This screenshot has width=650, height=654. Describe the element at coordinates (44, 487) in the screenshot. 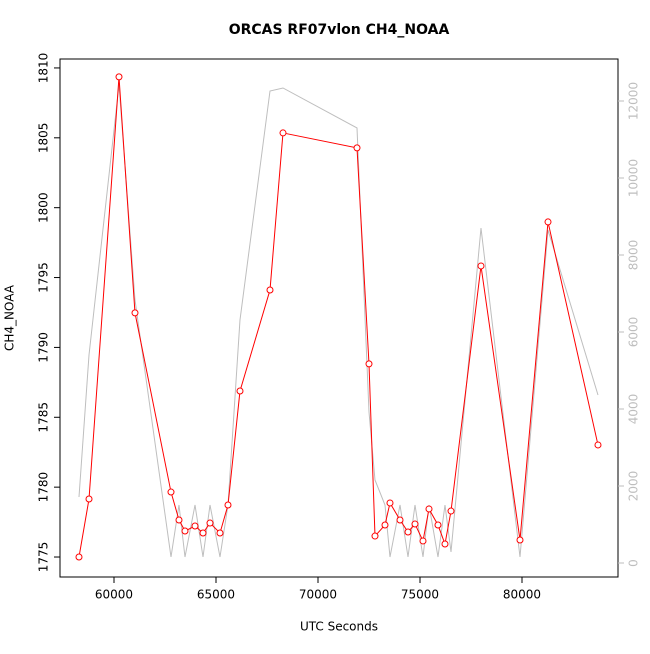

I see `y-tick-label: 1780` at that location.